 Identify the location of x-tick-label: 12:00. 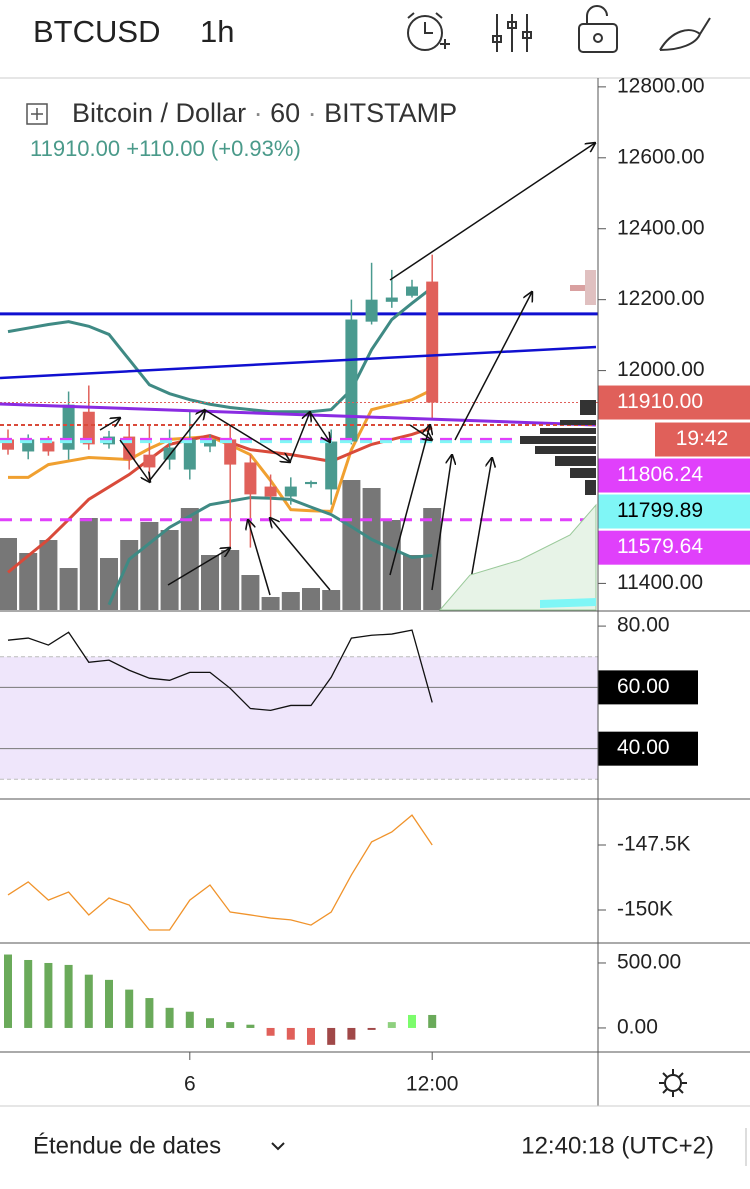
(432, 1084).